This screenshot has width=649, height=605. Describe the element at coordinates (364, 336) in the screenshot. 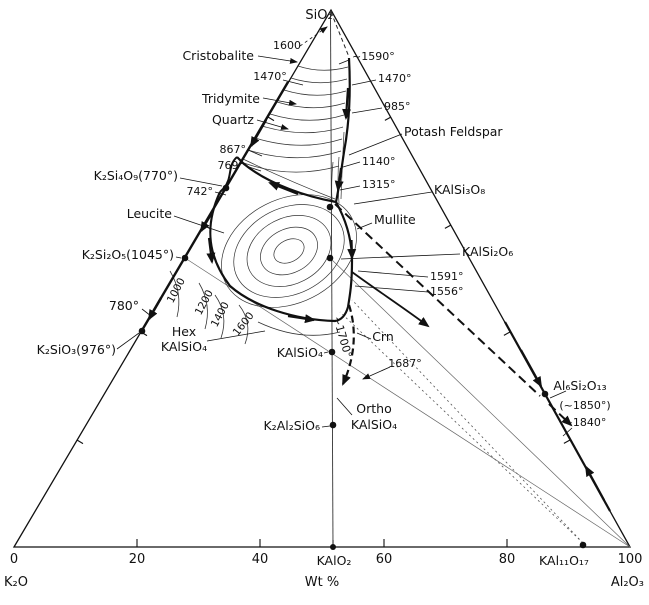

I see `leader-crn` at that location.